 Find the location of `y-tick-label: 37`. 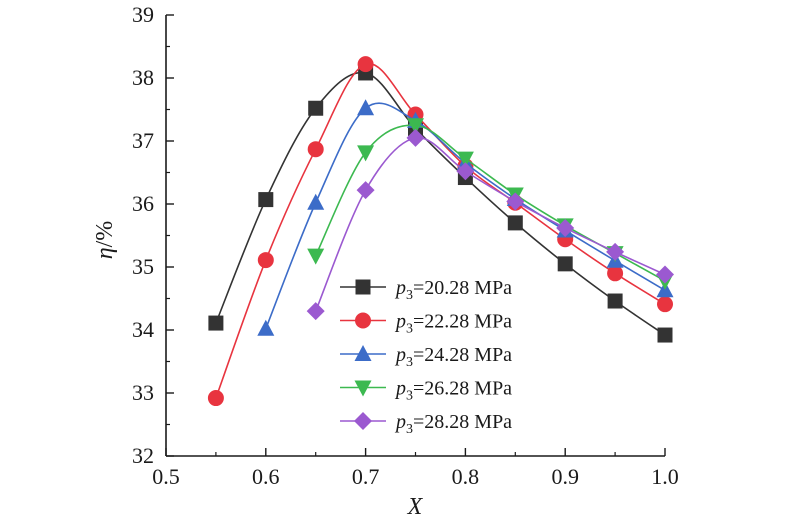

y-tick-label: 37 is located at coordinates (143, 140).